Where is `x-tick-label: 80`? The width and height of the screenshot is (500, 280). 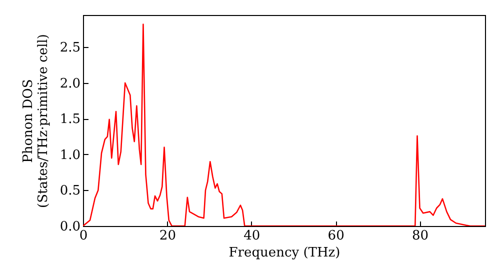
x-tick-label: 80 is located at coordinates (420, 236).